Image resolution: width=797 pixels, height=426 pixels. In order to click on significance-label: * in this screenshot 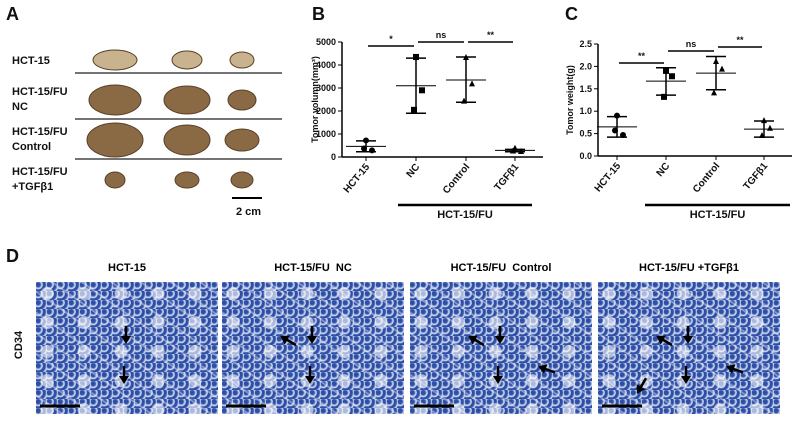, I will do `click(391, 39)`.